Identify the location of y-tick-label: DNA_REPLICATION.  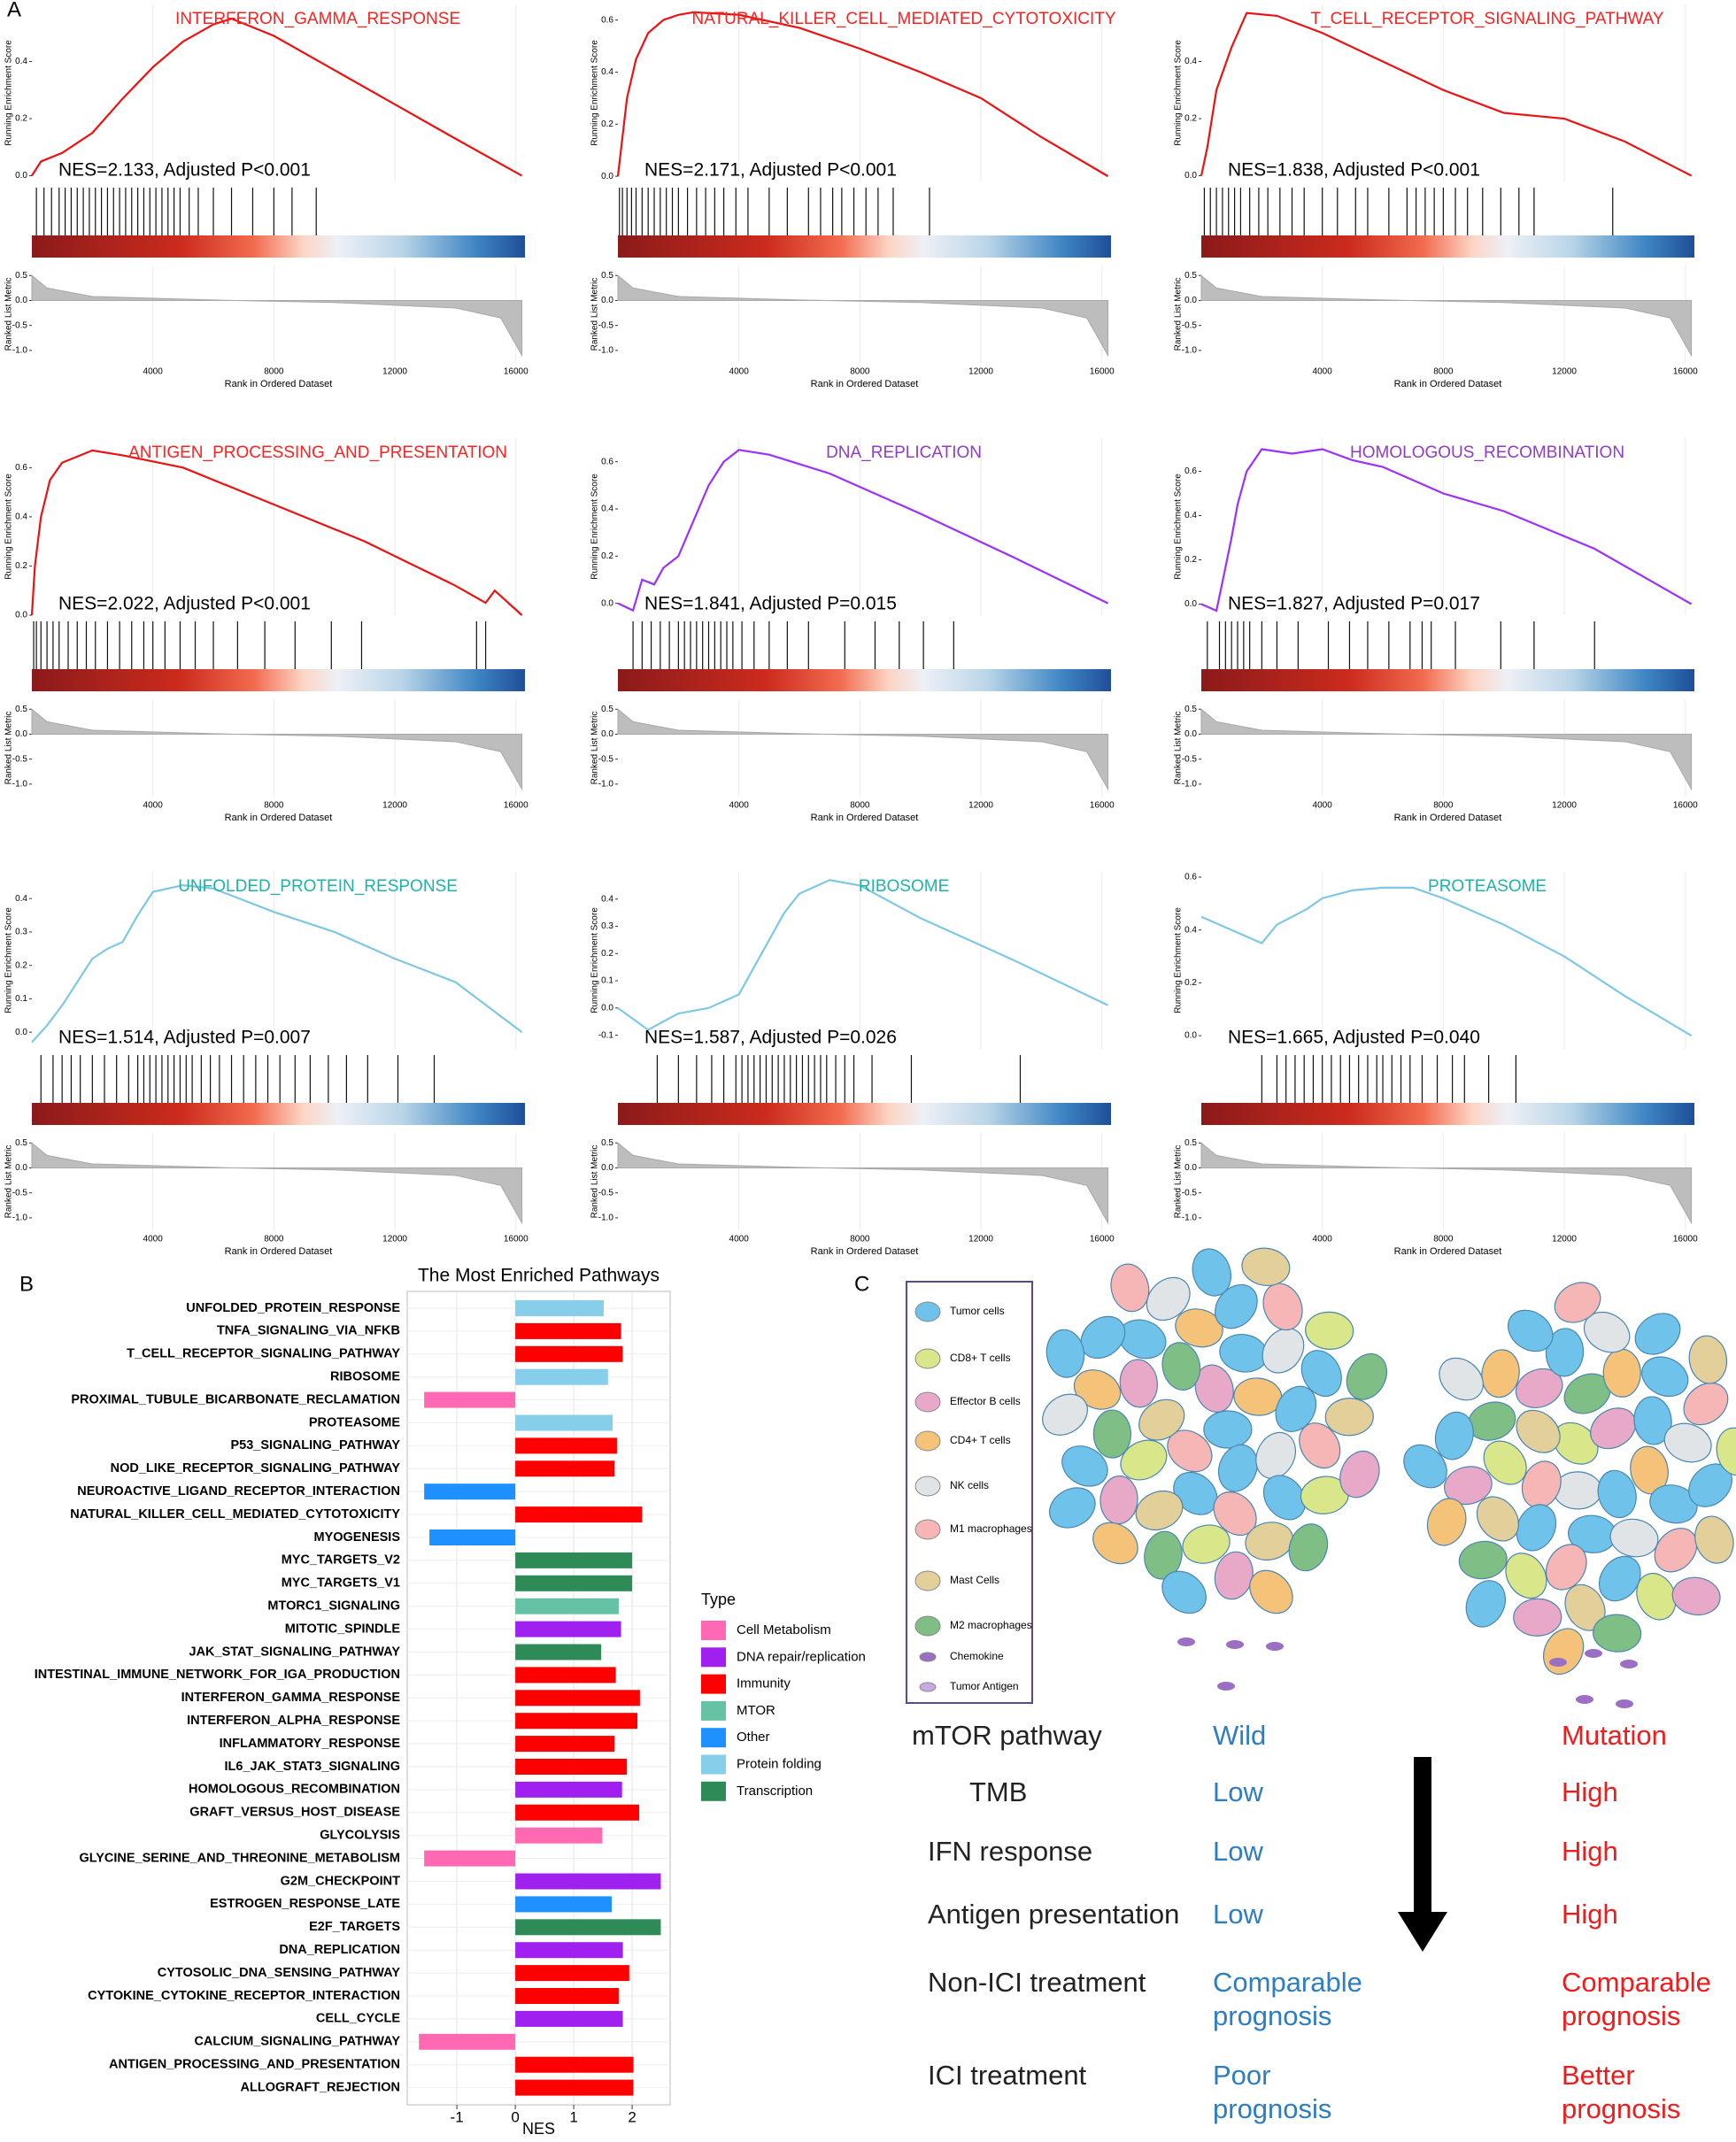
(340, 1950).